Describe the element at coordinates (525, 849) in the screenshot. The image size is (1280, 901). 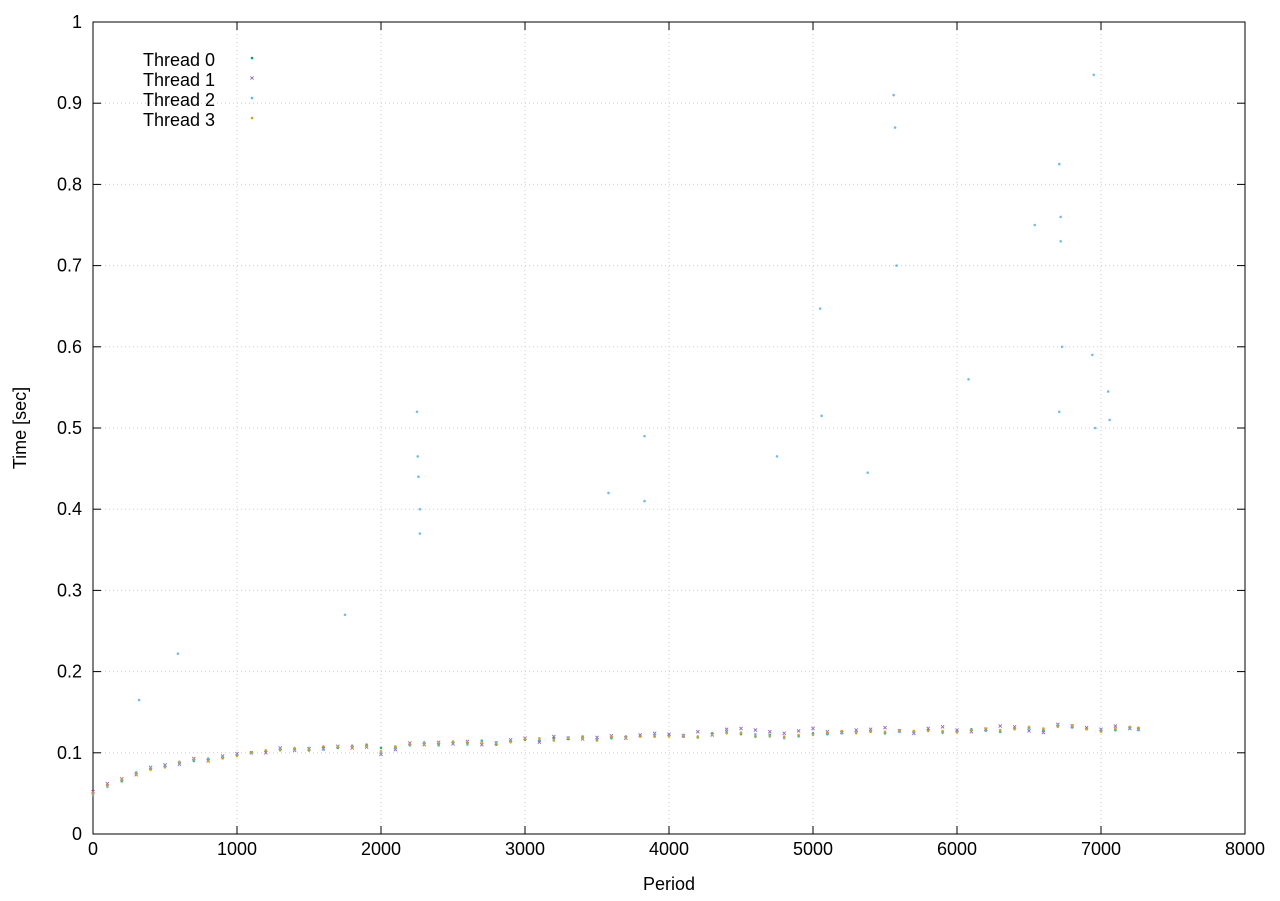
I see `x-tick-label: 3000` at that location.